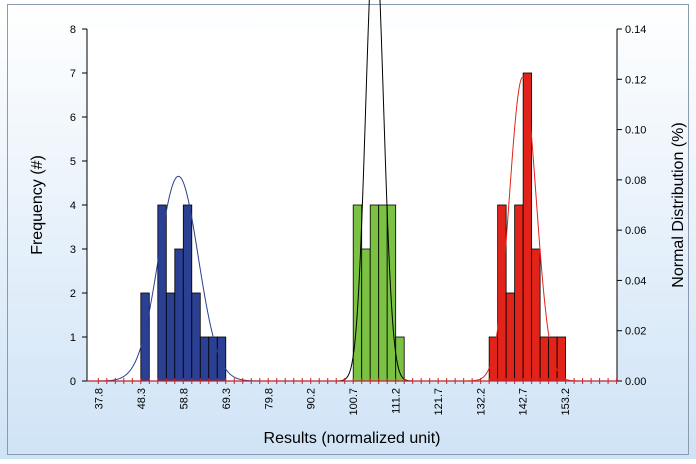 Image resolution: width=696 pixels, height=464 pixels. What do you see at coordinates (481, 402) in the screenshot?
I see `x-tick-label: 132.2` at bounding box center [481, 402].